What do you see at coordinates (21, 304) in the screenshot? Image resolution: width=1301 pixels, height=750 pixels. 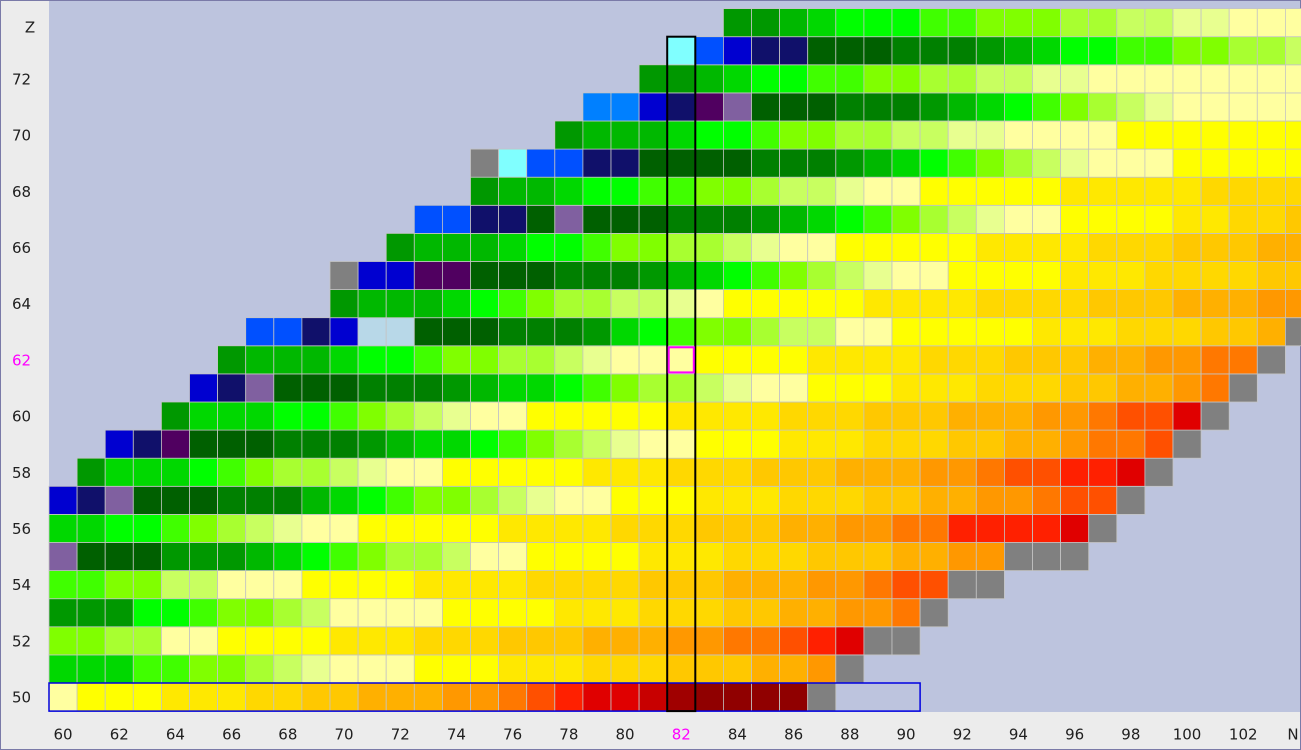 I see `y-tick-label: 64` at bounding box center [21, 304].